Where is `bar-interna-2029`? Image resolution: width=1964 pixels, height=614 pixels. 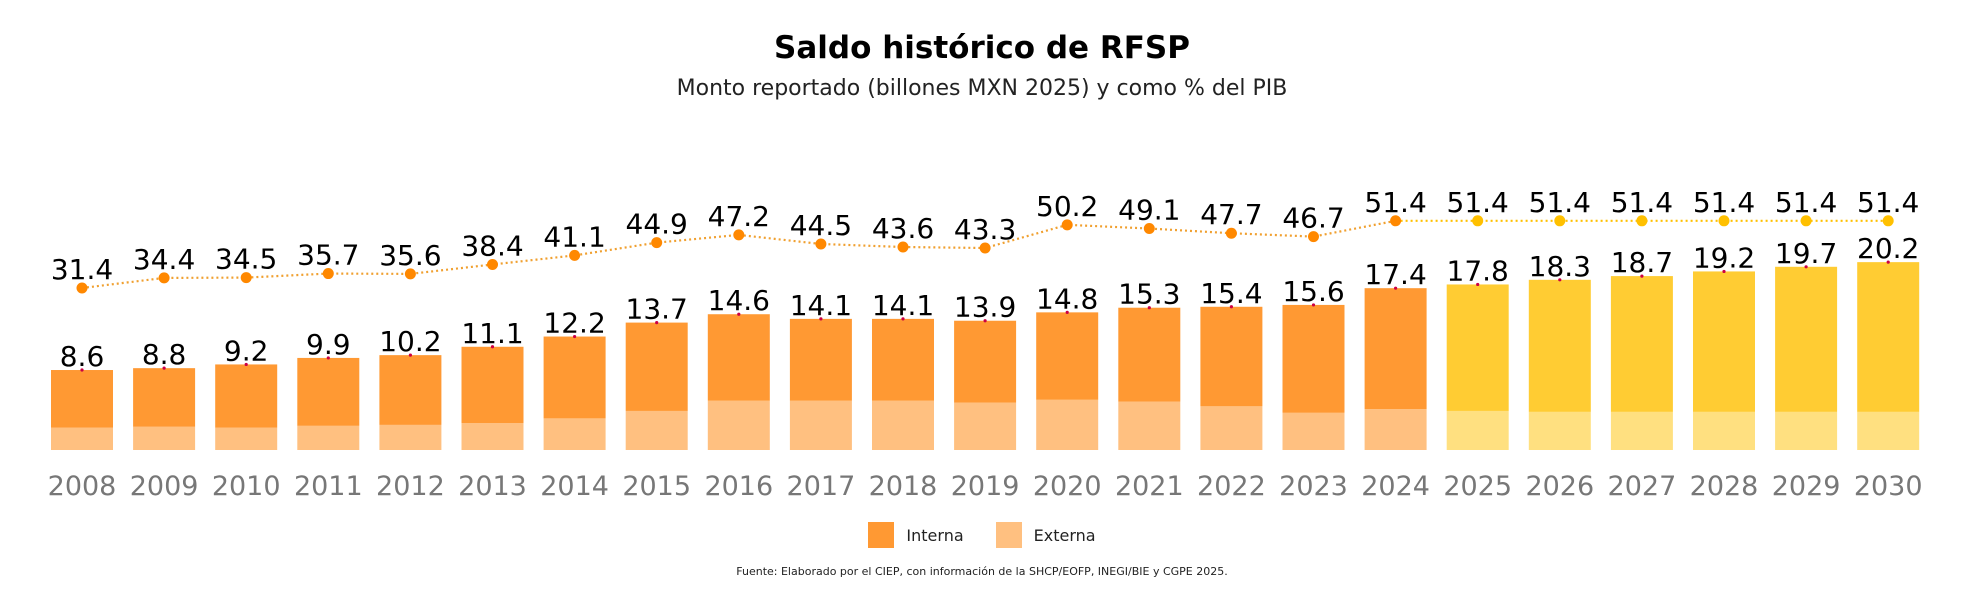
bar-interna-2029 is located at coordinates (1806, 339).